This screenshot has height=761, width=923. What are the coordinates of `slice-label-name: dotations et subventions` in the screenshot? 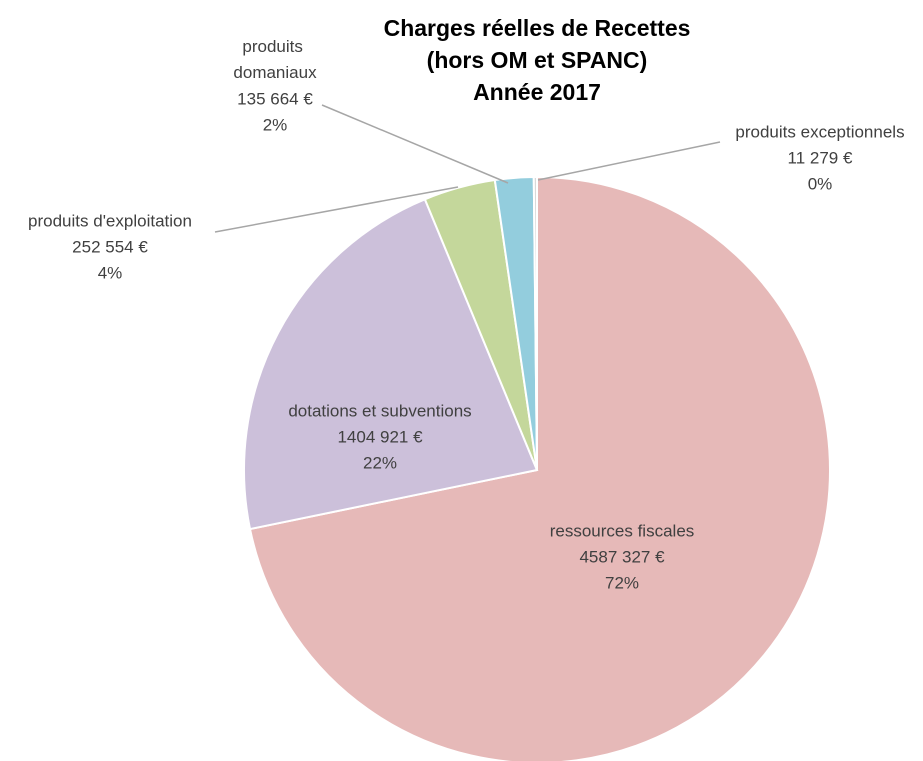 It's located at (379, 410).